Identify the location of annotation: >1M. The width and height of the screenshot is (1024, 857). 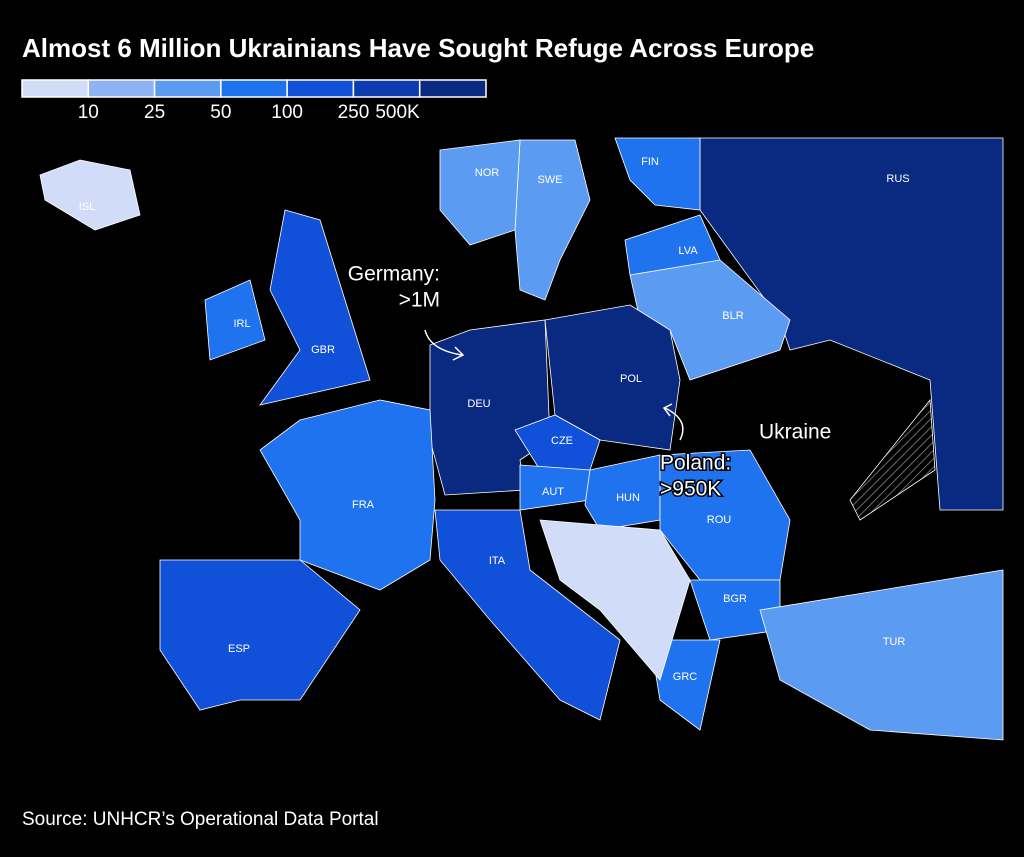
(419, 300).